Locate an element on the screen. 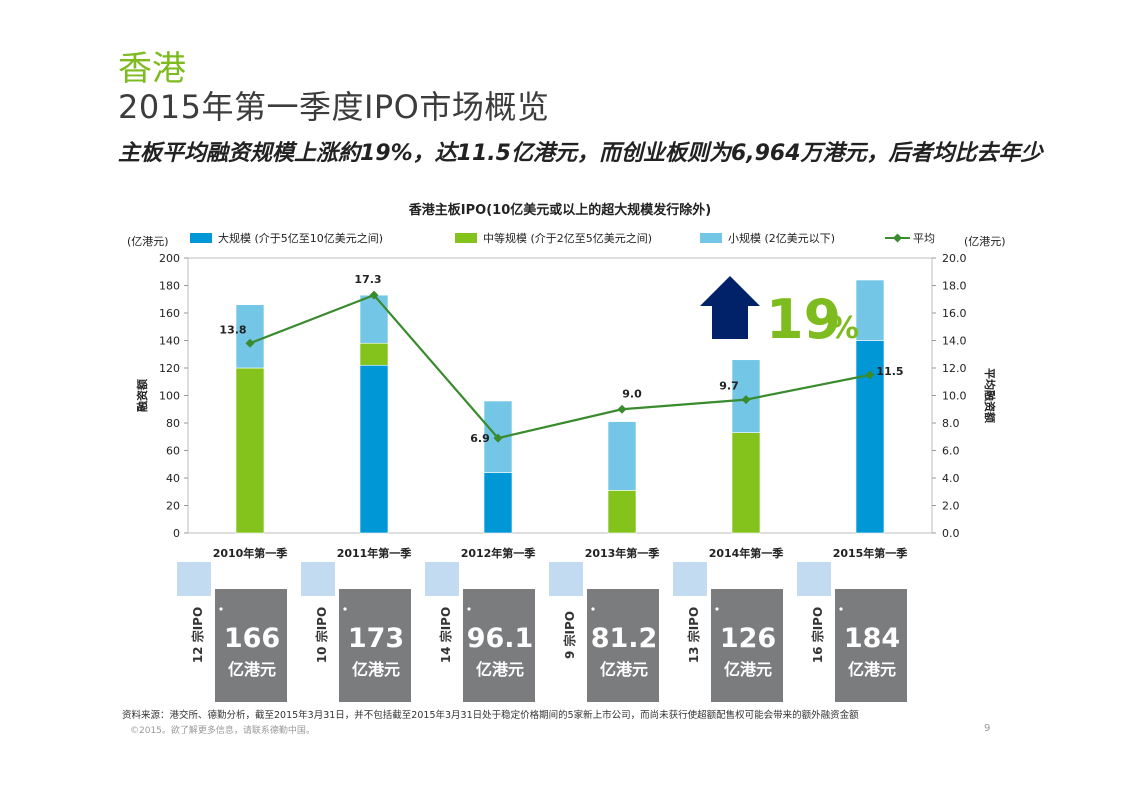 Image resolution: width=1122 pixels, height=793 pixels. right-tick-label: 2.0 is located at coordinates (951, 506).